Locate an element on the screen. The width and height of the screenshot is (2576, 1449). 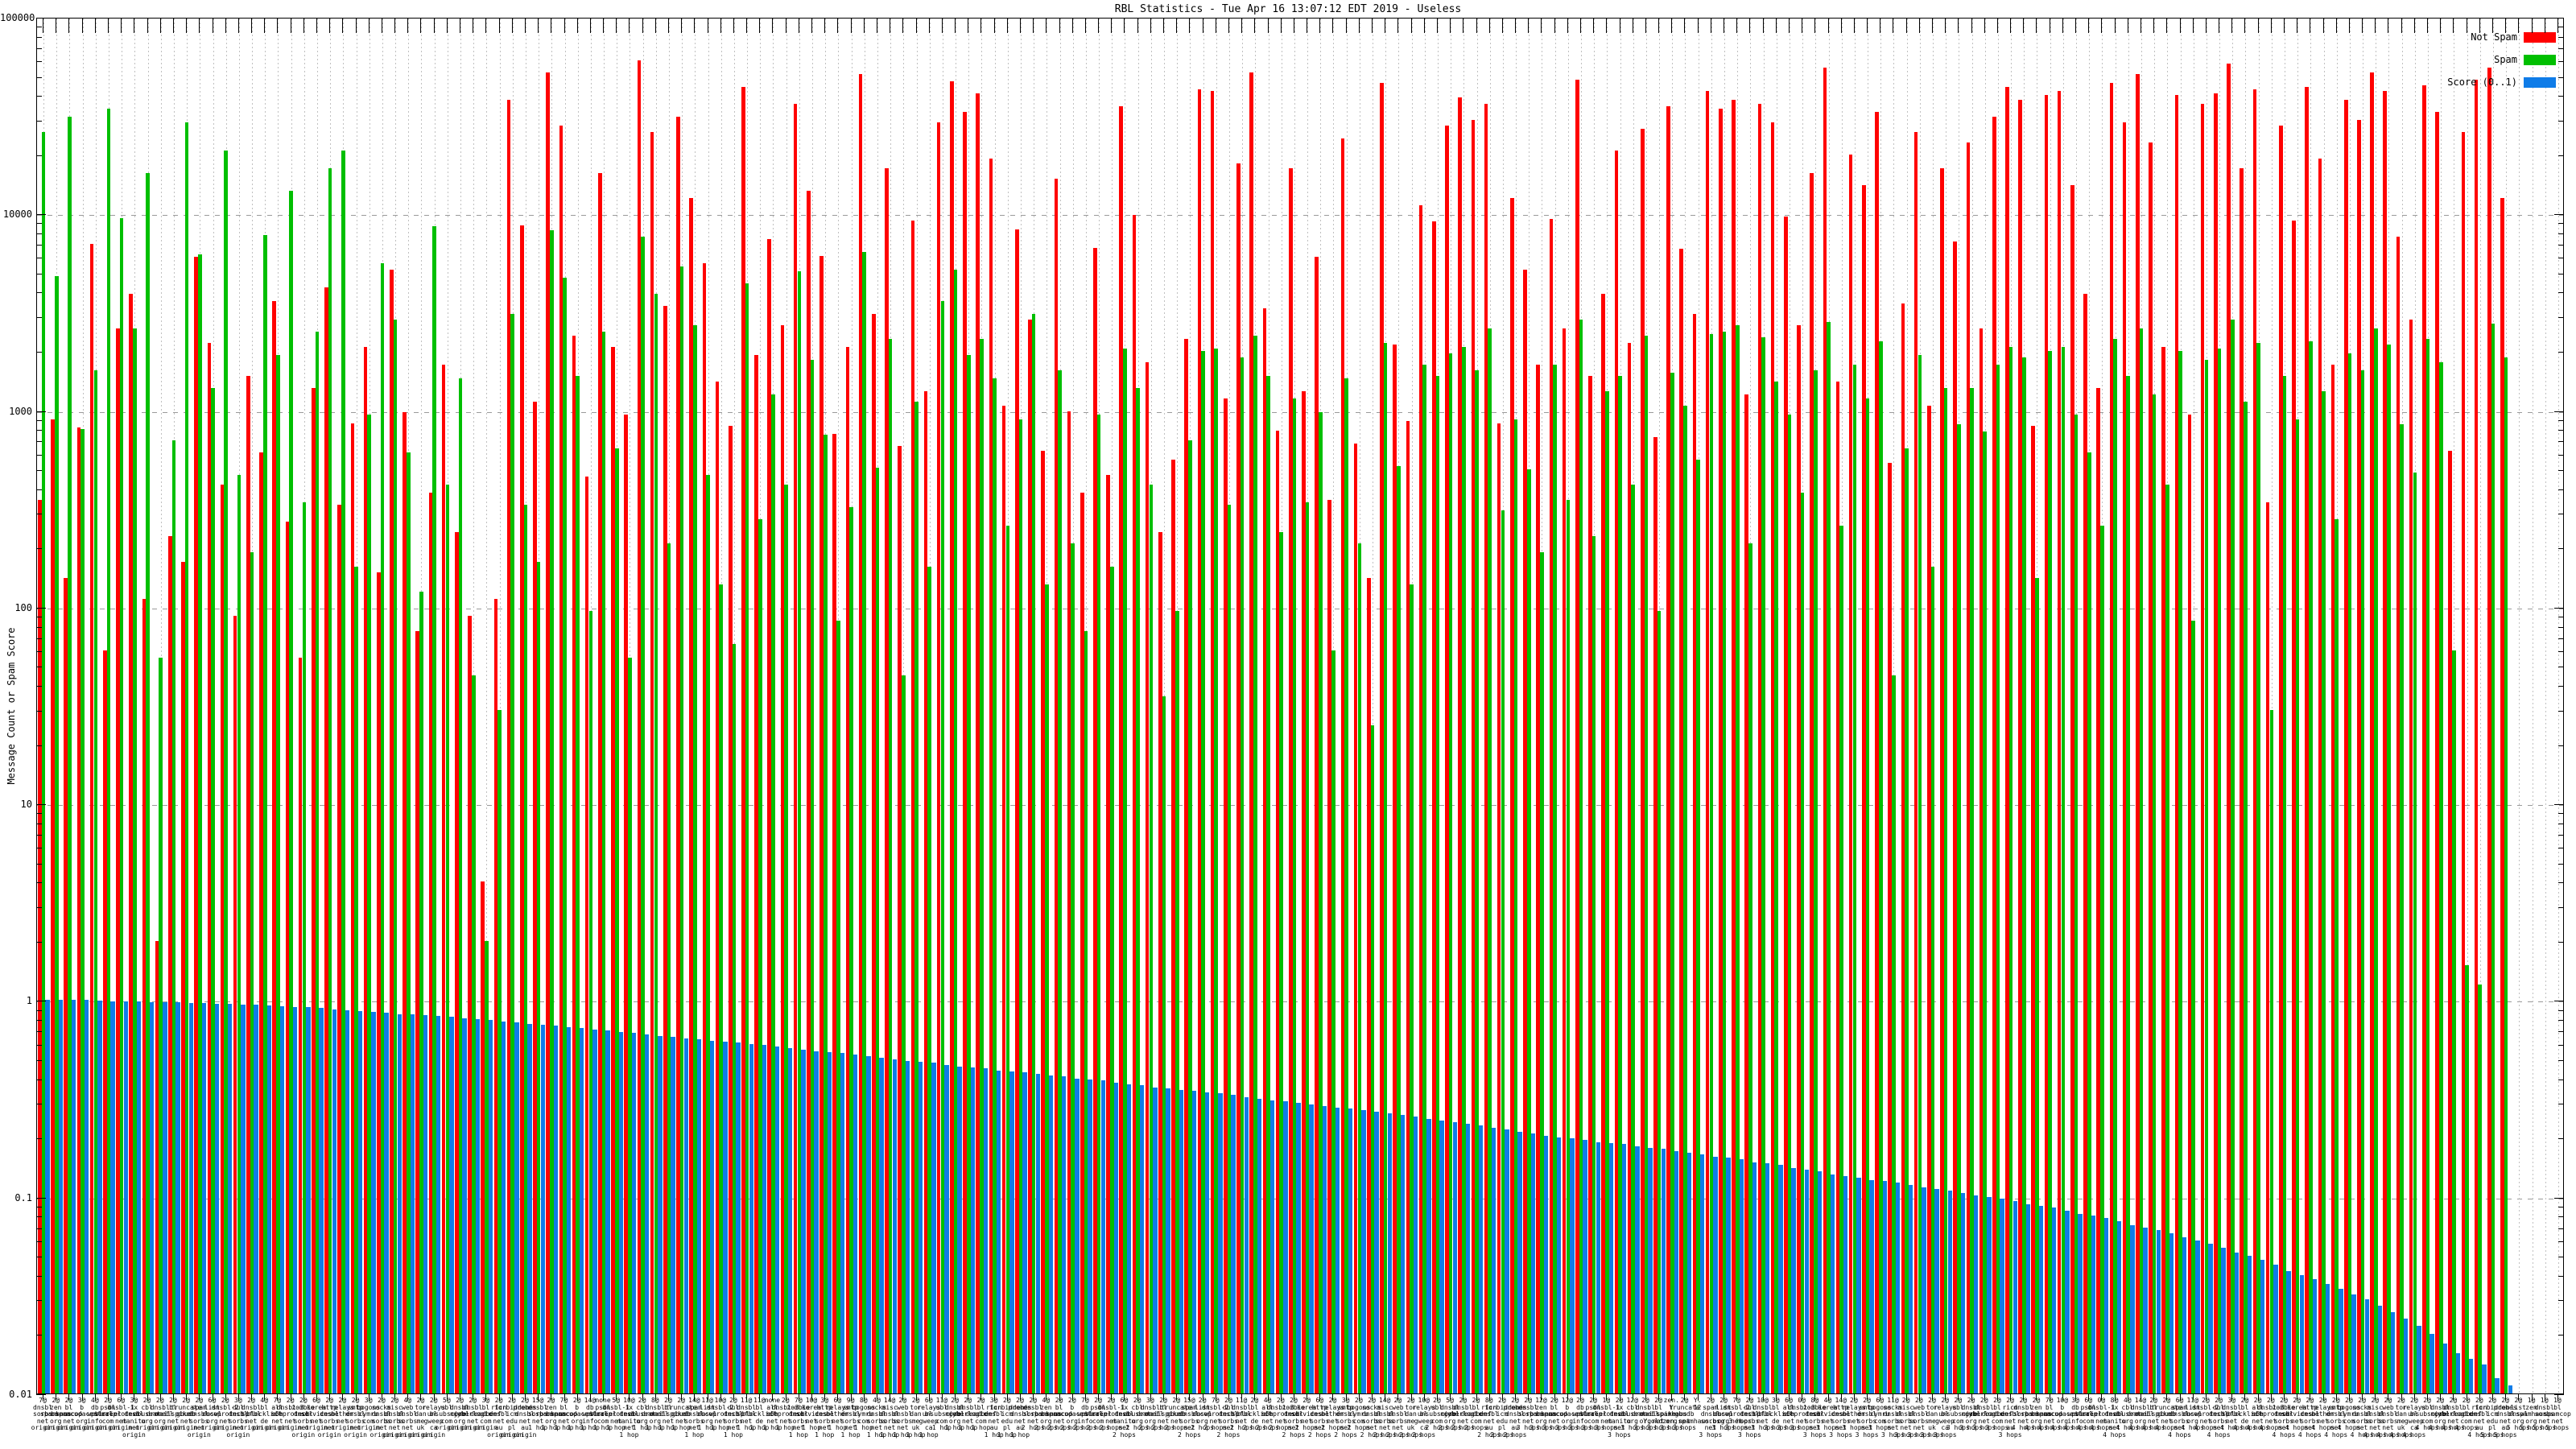
x-category-label: 10@ ix dnsbl manitu net 1 hop is located at coordinates (629, 1418).